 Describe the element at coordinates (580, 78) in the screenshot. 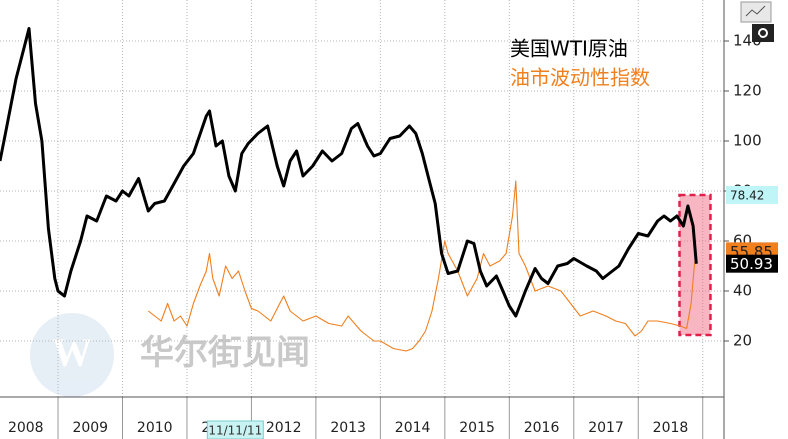

I see `legend-entry: 油市波动性指数` at that location.